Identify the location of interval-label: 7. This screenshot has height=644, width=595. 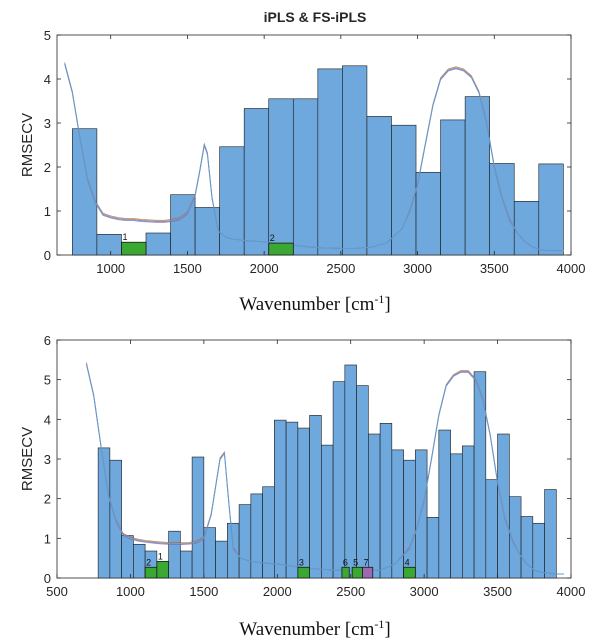
(365, 562).